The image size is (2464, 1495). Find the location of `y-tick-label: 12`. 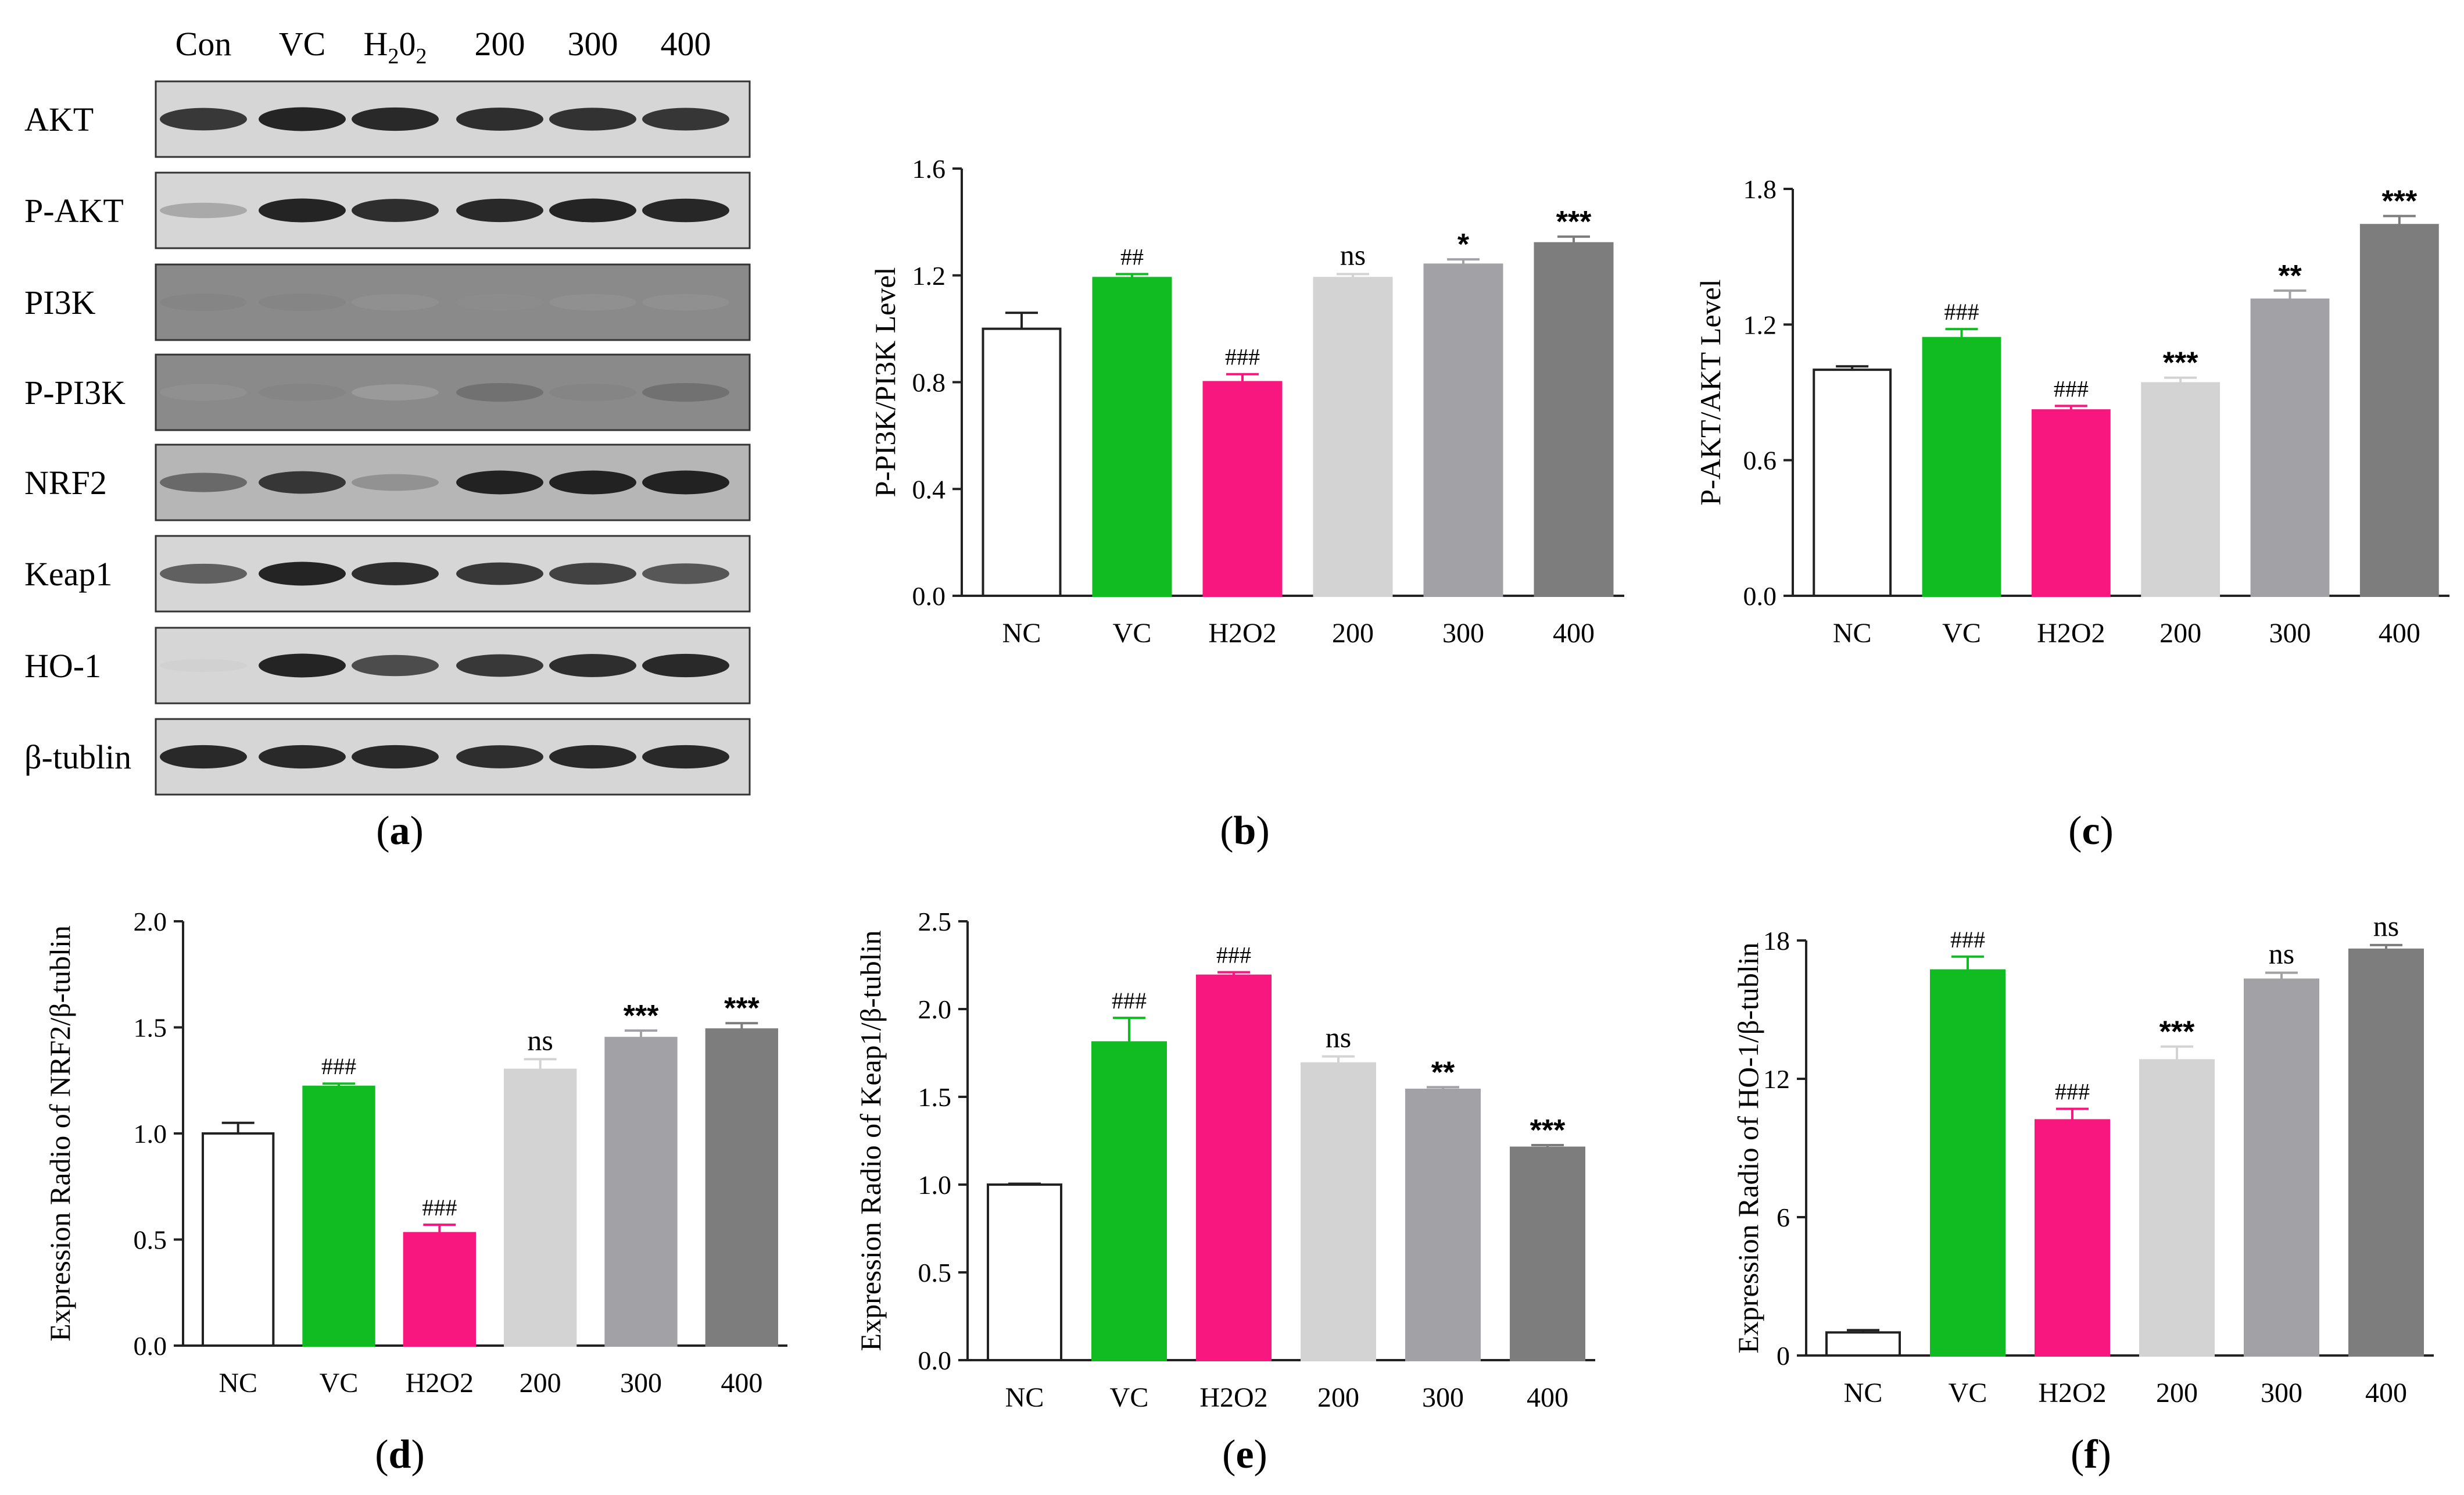

y-tick-label: 12 is located at coordinates (1776, 1079).